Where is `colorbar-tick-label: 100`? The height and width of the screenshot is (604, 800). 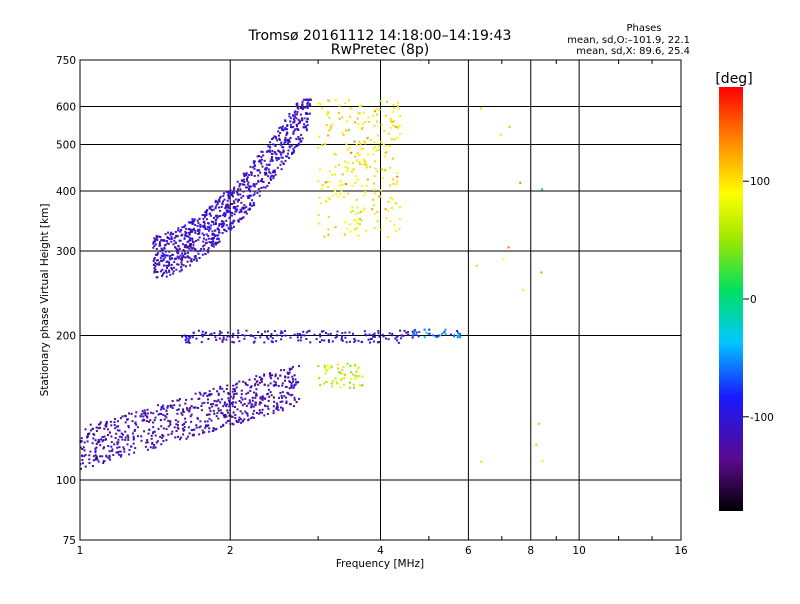
colorbar-tick-label: 100 is located at coordinates (760, 182).